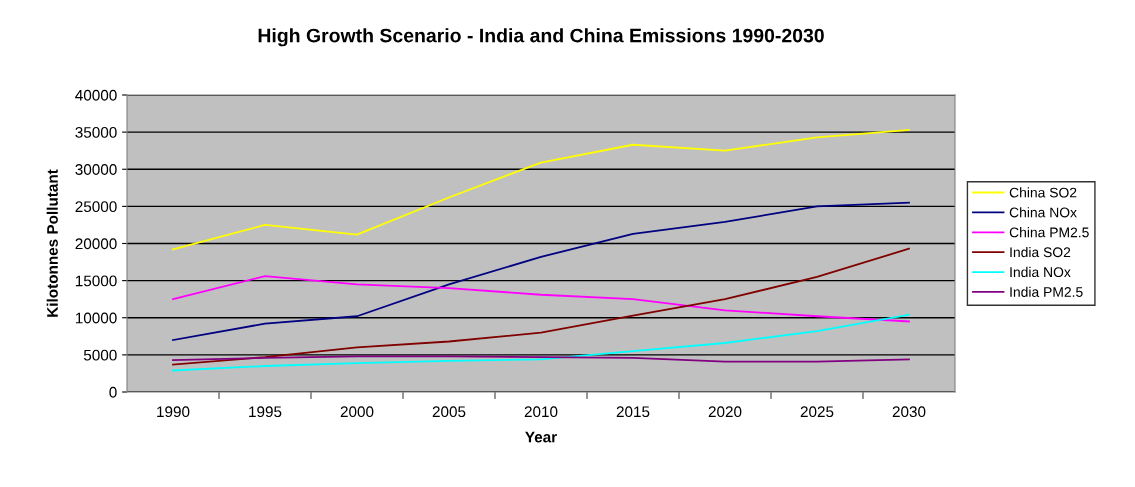  I want to click on y-tick-label: 10000, so click(96, 318).